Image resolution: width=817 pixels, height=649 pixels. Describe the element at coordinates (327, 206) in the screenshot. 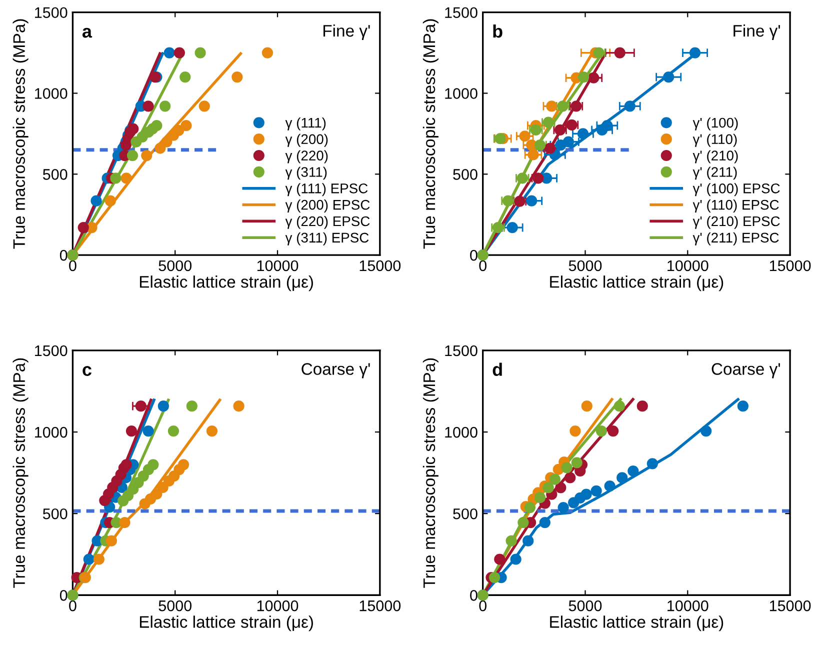

I see `legend-label: γ (200) EPSC` at that location.